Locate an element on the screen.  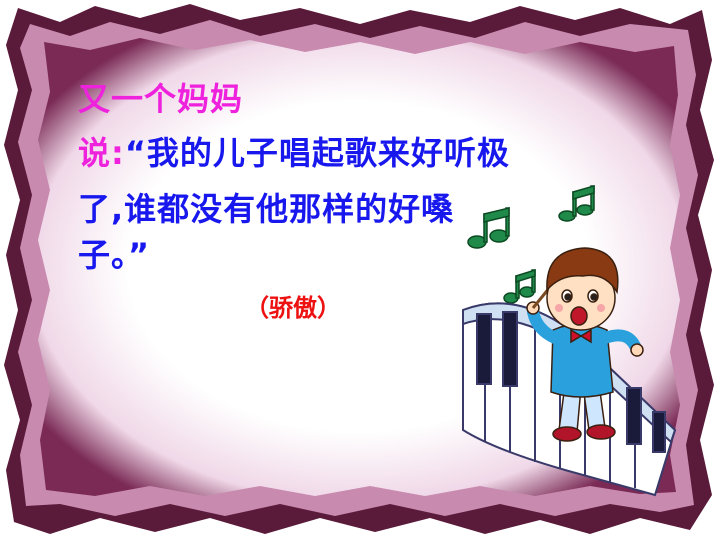
quote-line-3: 子。” is located at coordinates (114, 253).